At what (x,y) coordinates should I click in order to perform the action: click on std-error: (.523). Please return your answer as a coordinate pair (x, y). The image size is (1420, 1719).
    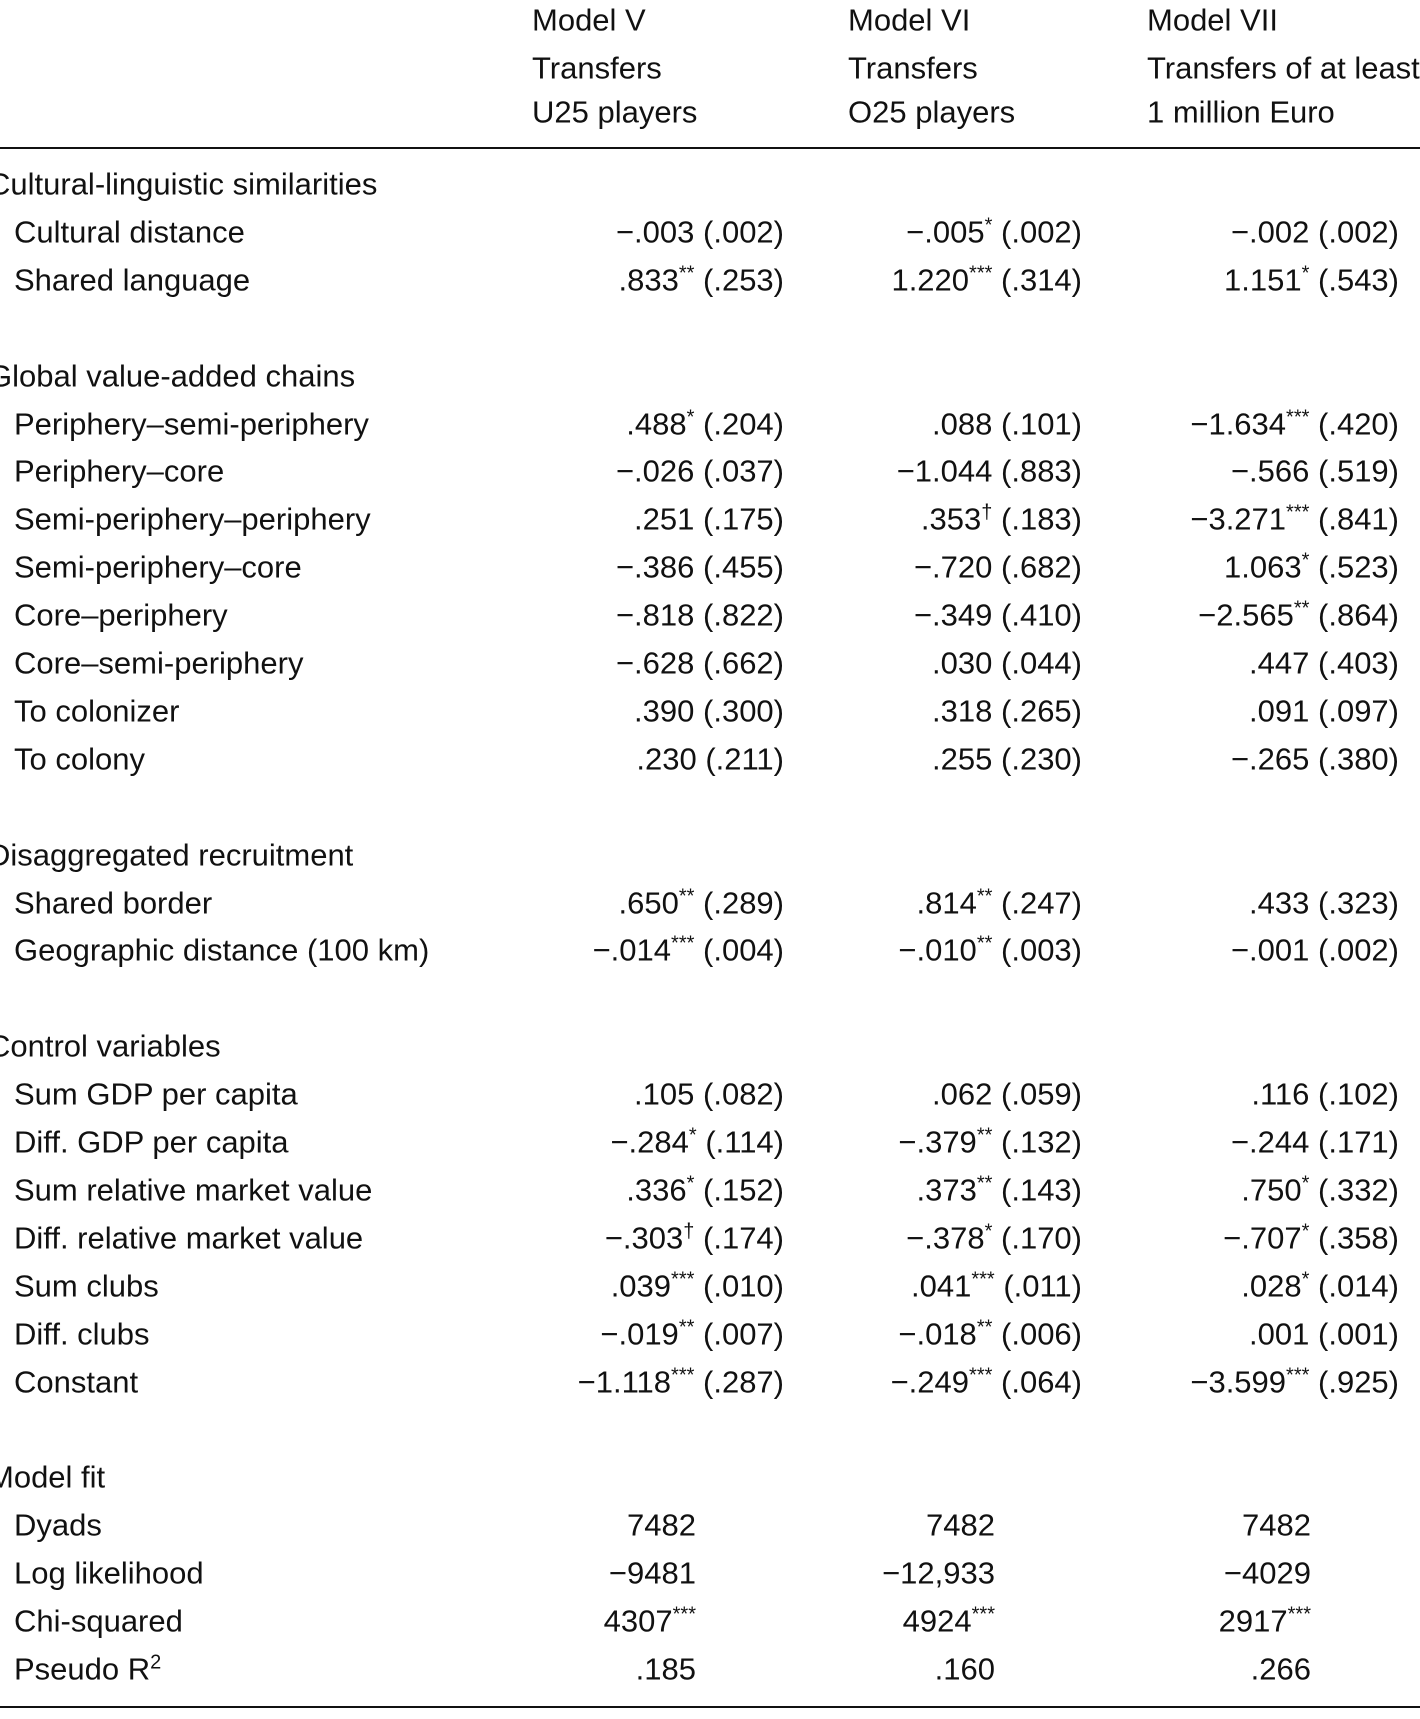
    Looking at the image, I should click on (1358, 567).